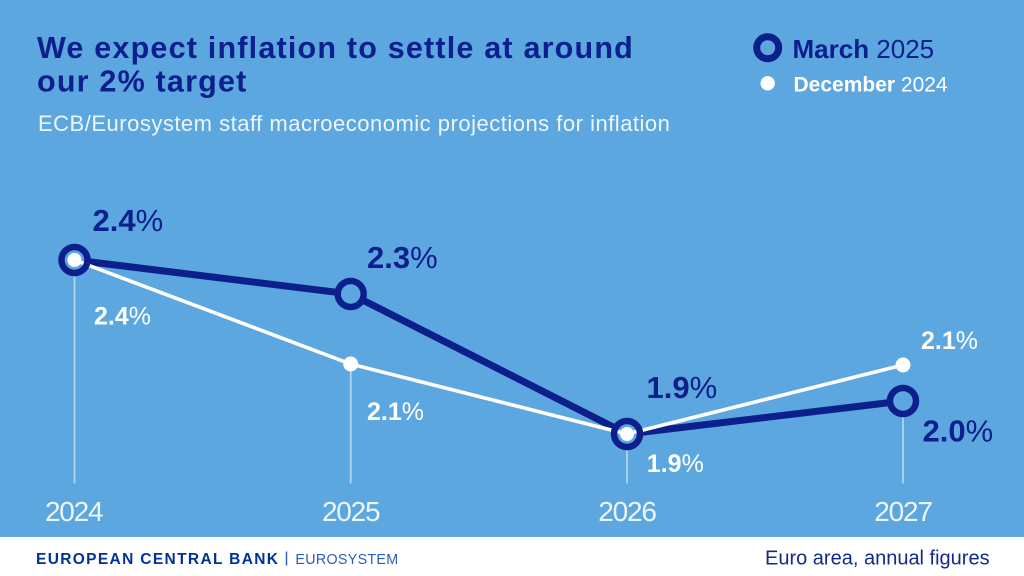  I want to click on svg-text: 2.0%, so click(958, 431).